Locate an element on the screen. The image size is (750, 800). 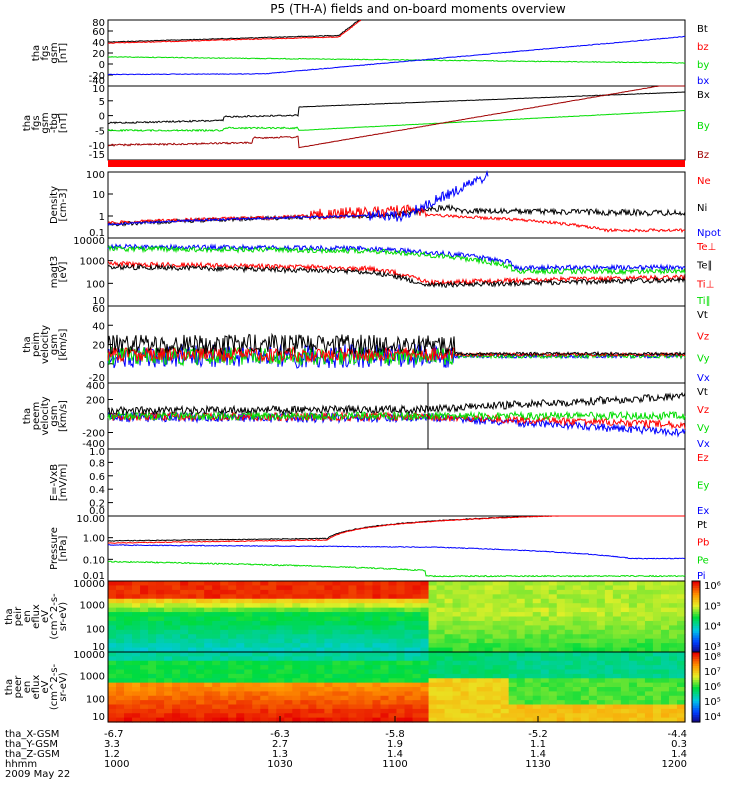
tick-label: 0 is located at coordinates (102, 365).